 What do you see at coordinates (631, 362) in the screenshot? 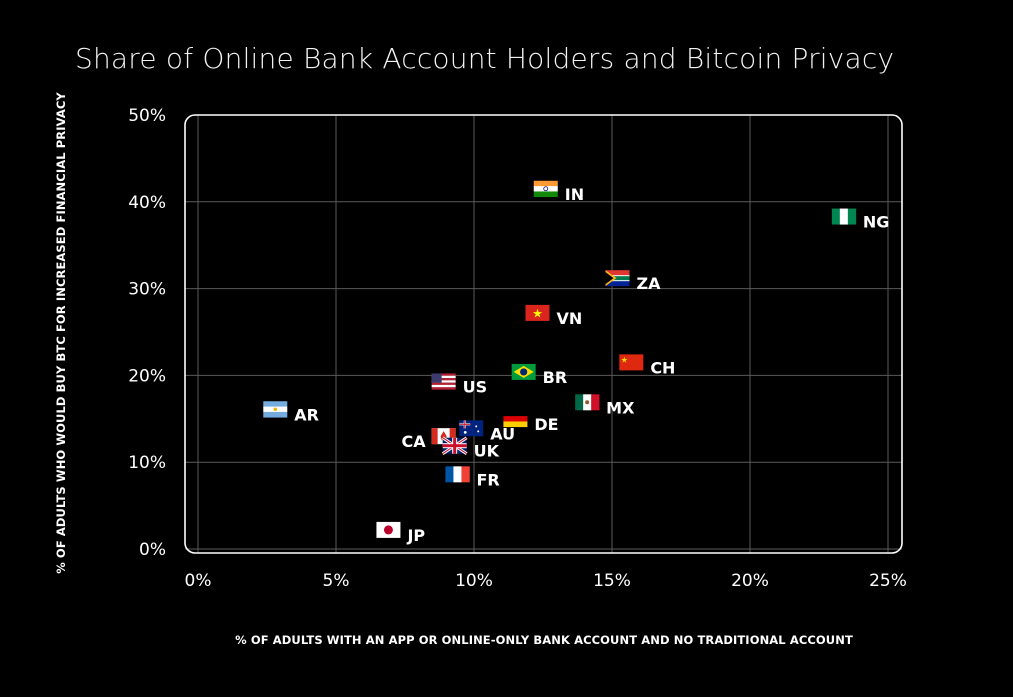
I see `china-flag-icon: ★` at bounding box center [631, 362].